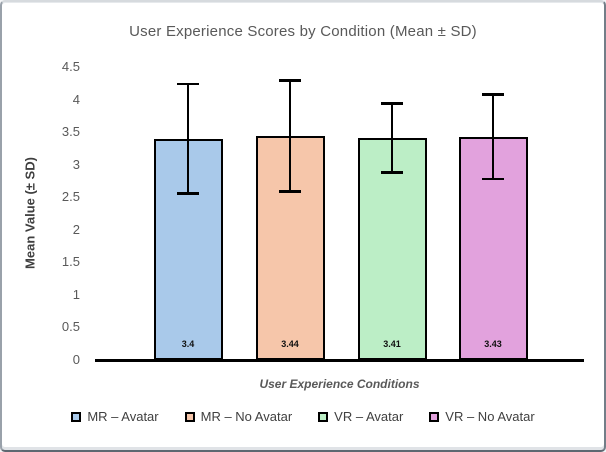 The image size is (606, 452). I want to click on legend-item-MR – Avatar: MR – Avatar, so click(115, 416).